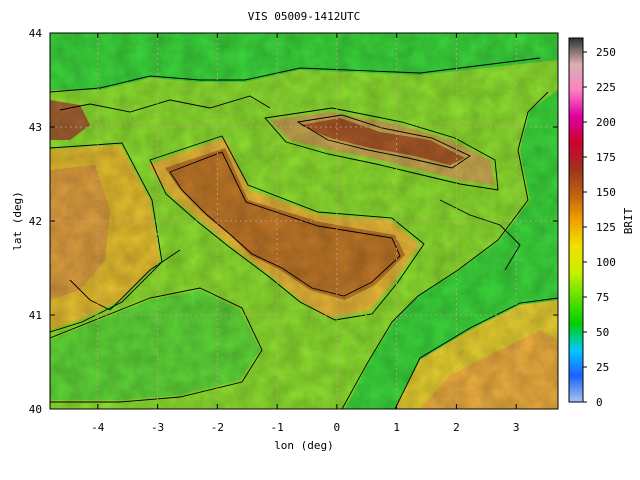 The image size is (640, 480). What do you see at coordinates (606, 262) in the screenshot?
I see `colorbar-tick-label: 100` at bounding box center [606, 262].